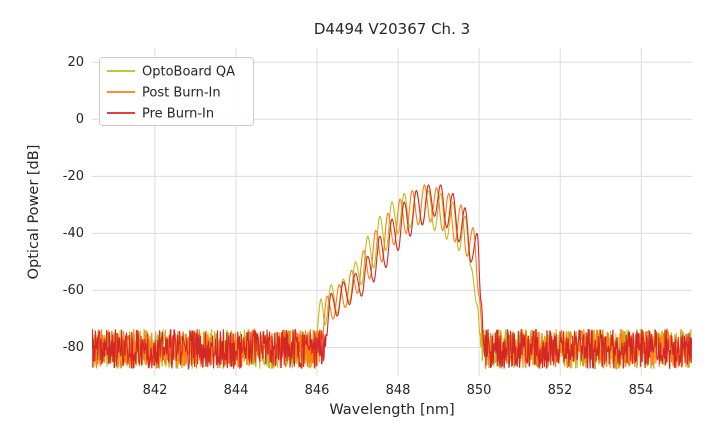 This screenshot has width=720, height=432. I want to click on legend-label: OptoBoard QA, so click(188, 72).